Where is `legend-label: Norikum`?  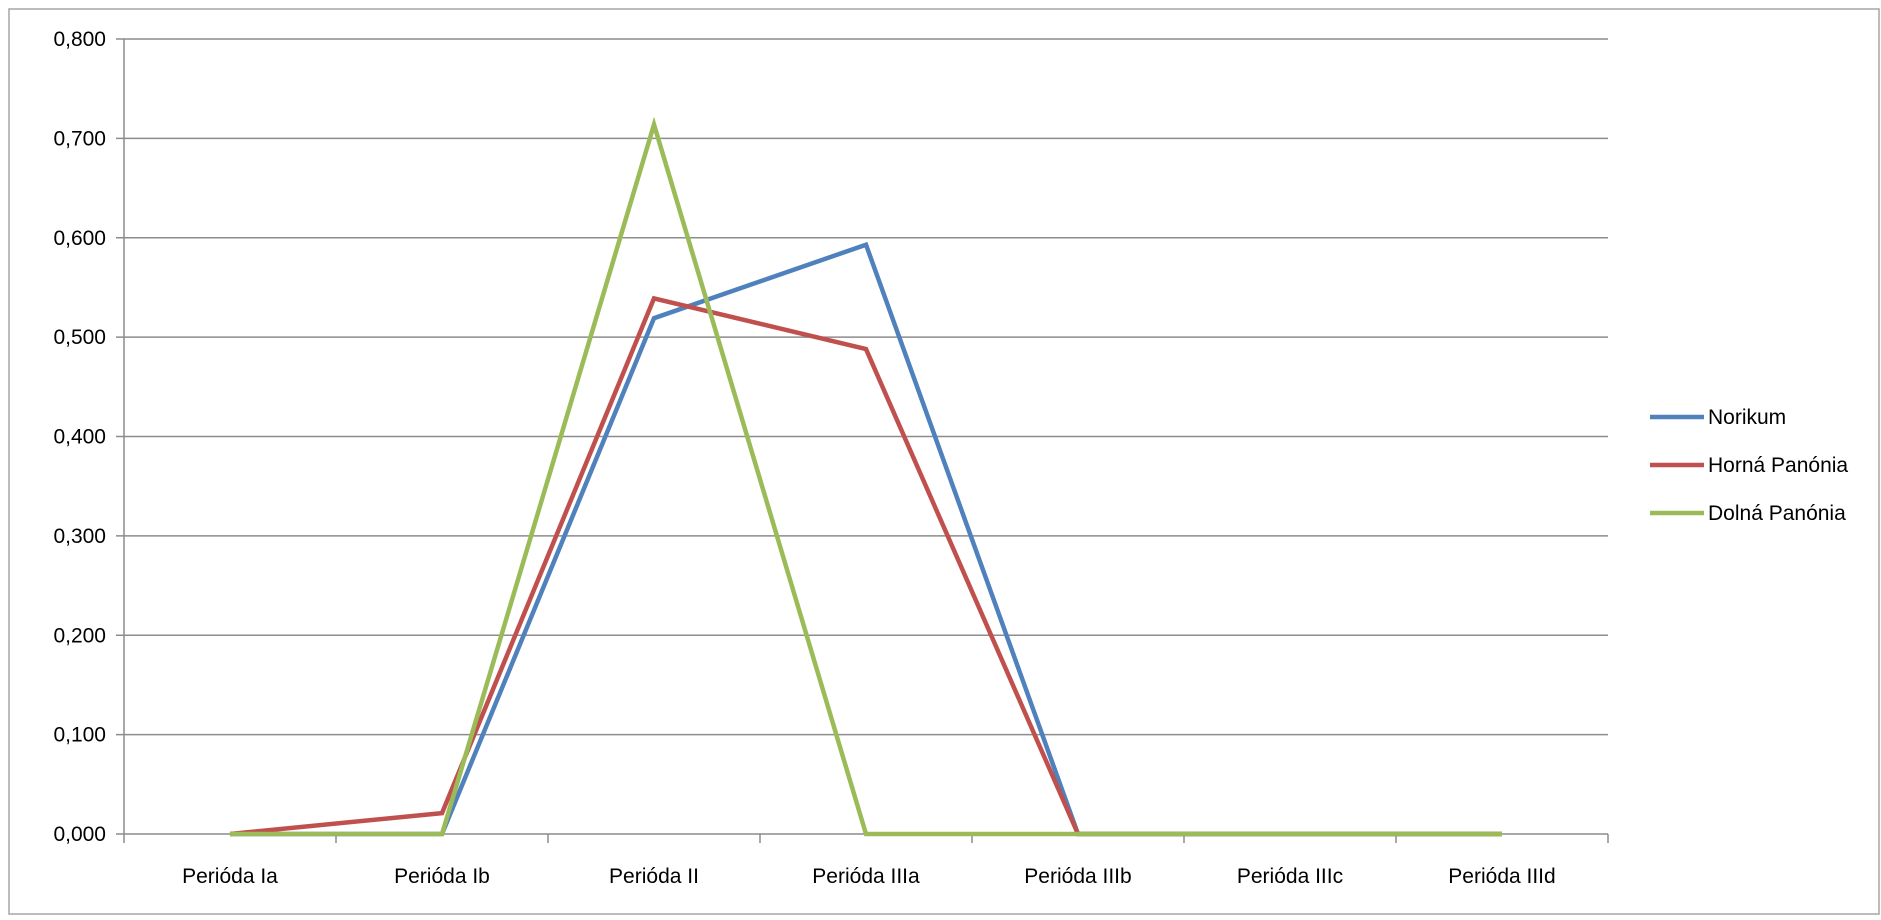
legend-label: Norikum is located at coordinates (1747, 417).